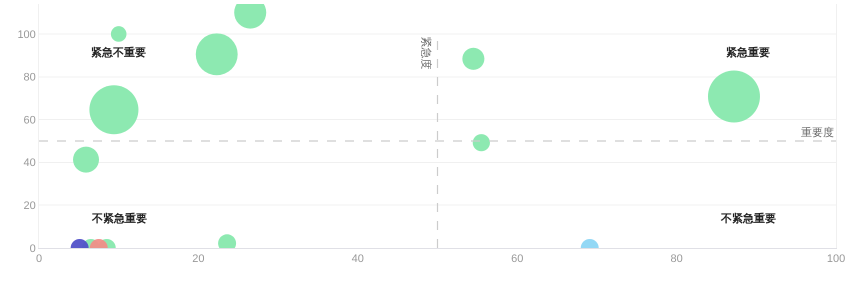 This screenshot has height=285, width=863. What do you see at coordinates (30, 163) in the screenshot?
I see `y-tick-label: 40` at bounding box center [30, 163].